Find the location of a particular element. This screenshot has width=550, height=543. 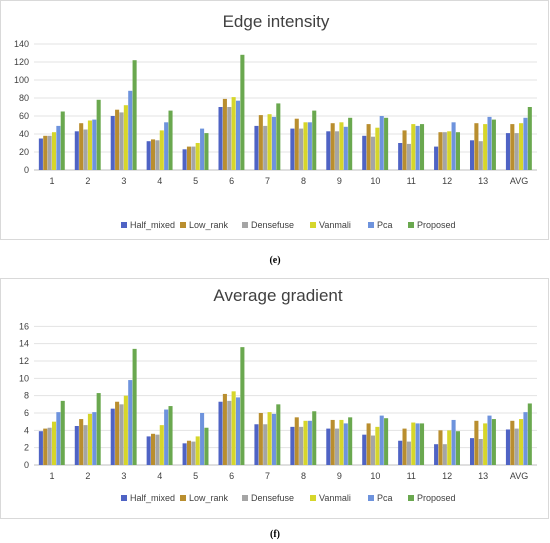

x-tick-label: 8 is located at coordinates (303, 476).